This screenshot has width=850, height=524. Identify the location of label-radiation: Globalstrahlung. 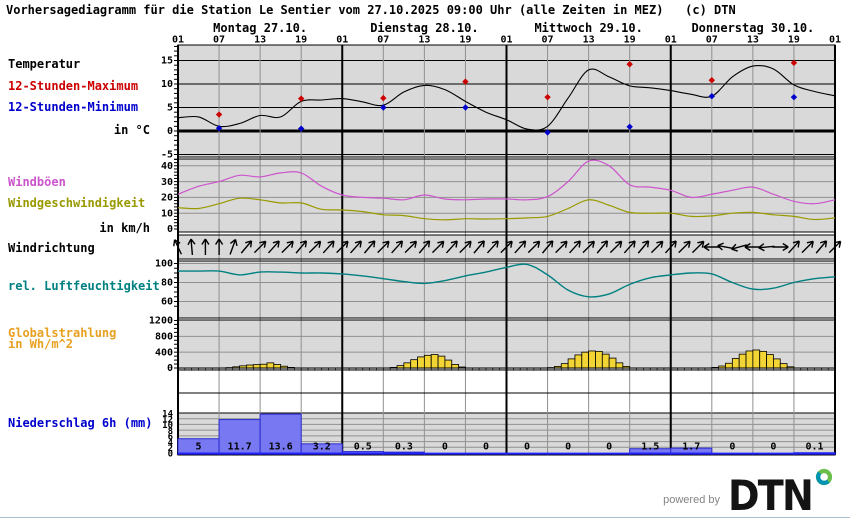
(62, 333).